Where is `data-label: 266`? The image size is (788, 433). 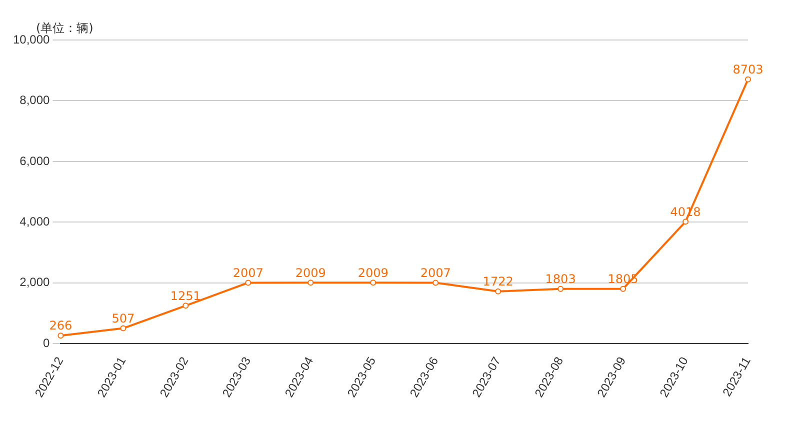 data-label: 266 is located at coordinates (60, 325).